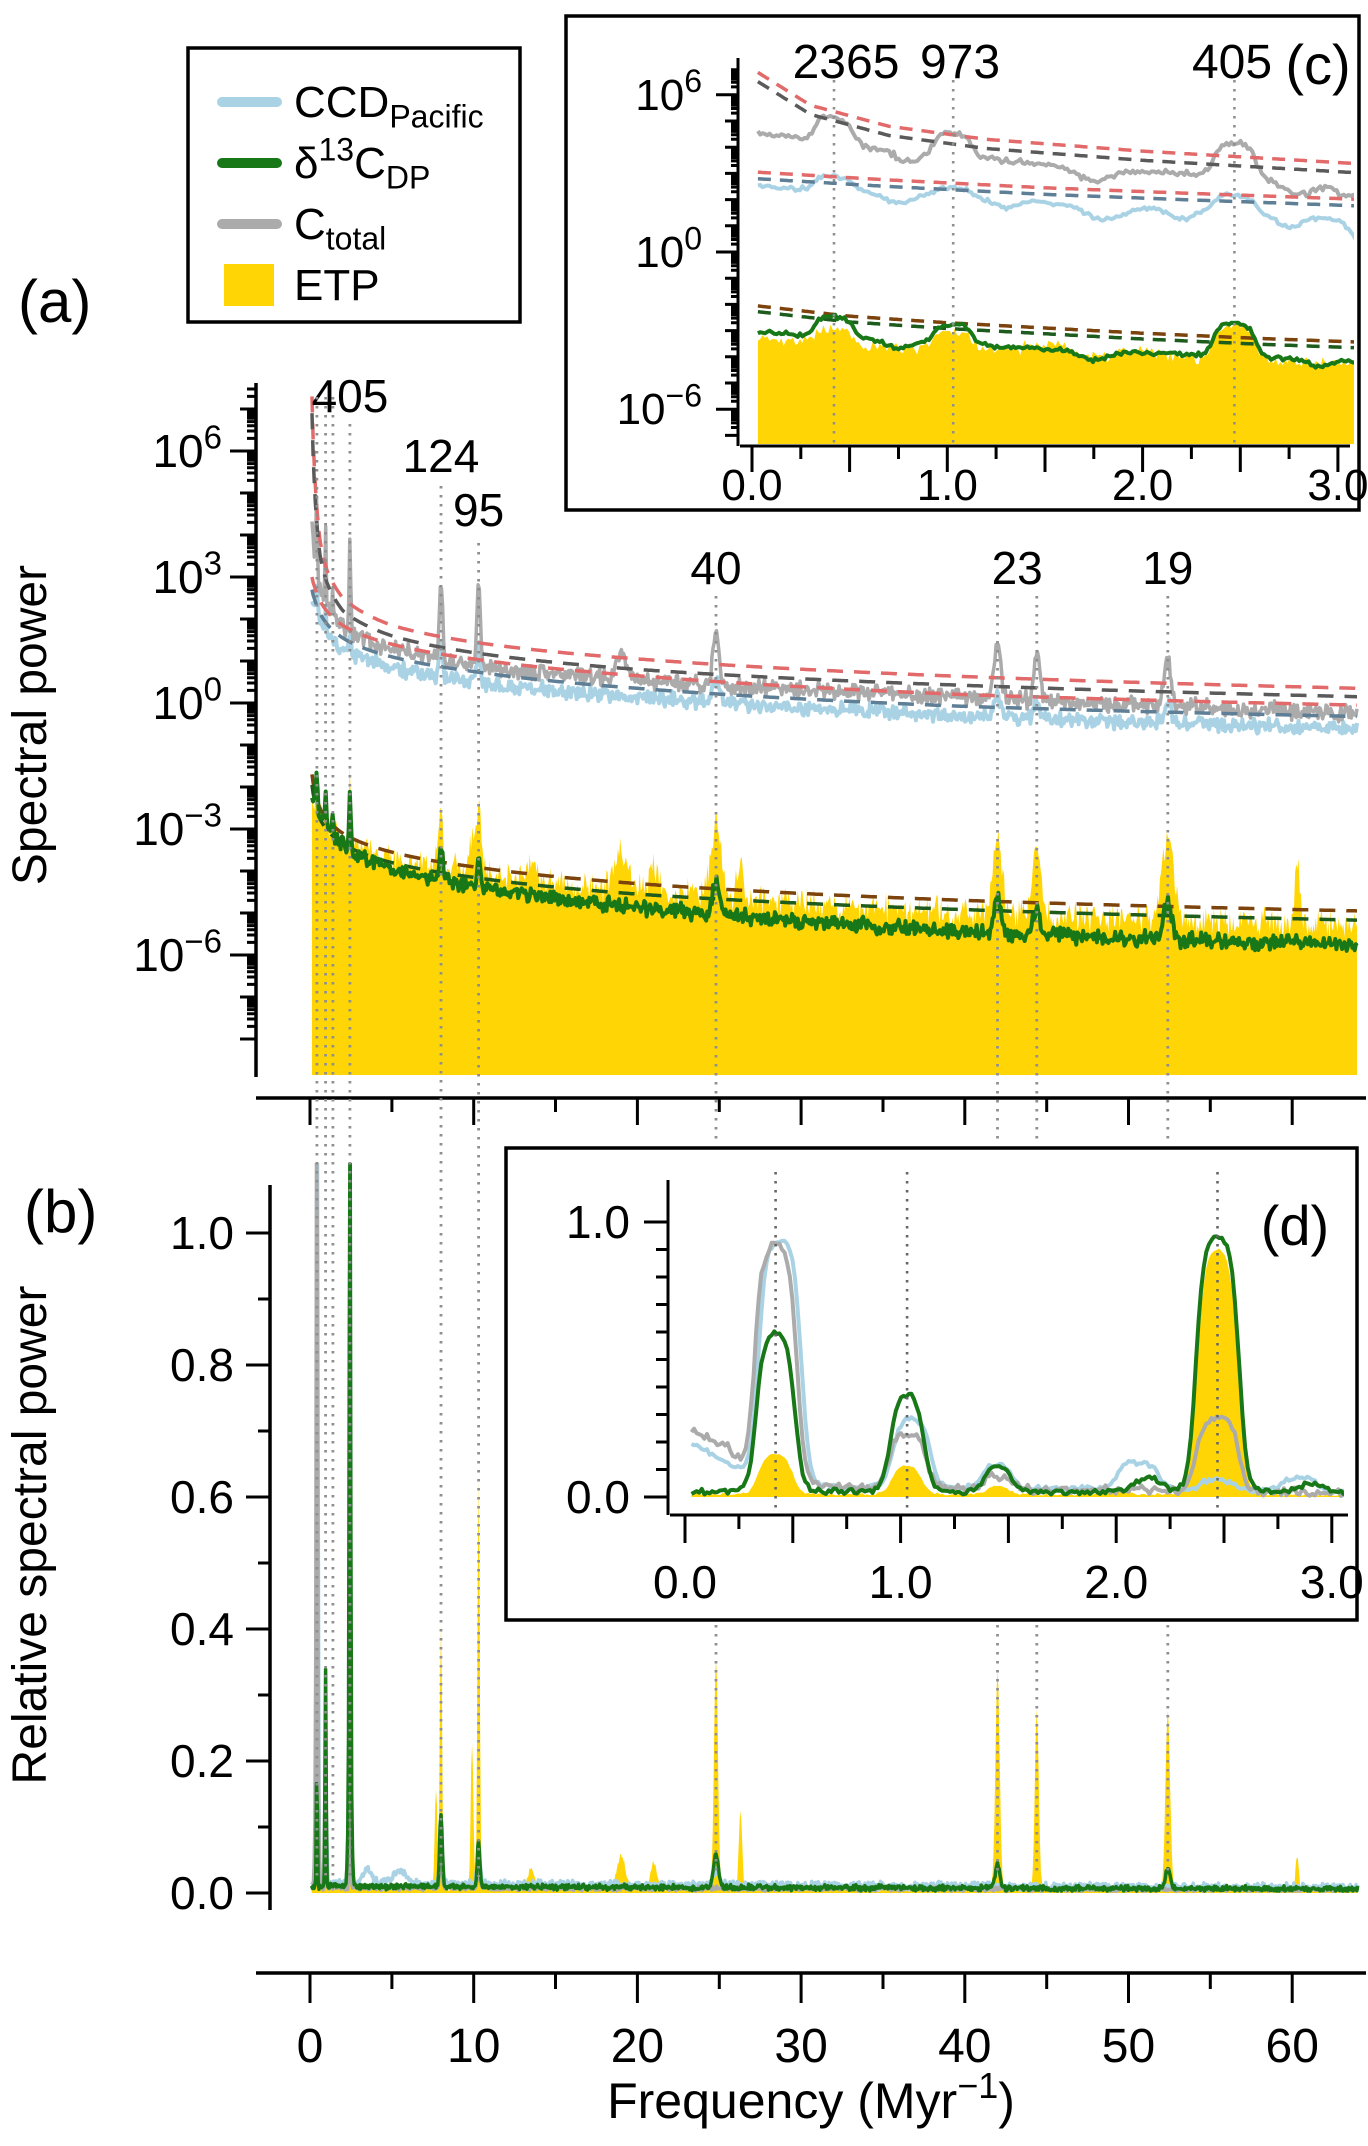  I want to click on panel-a-series-d13C_DP, so click(834, 861).